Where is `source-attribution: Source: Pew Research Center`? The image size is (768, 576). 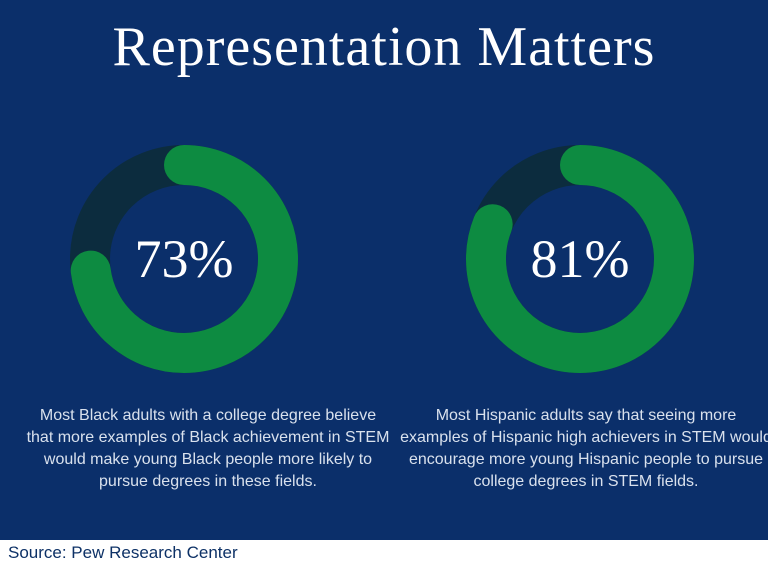
source-attribution: Source: Pew Research Center is located at coordinates (123, 552).